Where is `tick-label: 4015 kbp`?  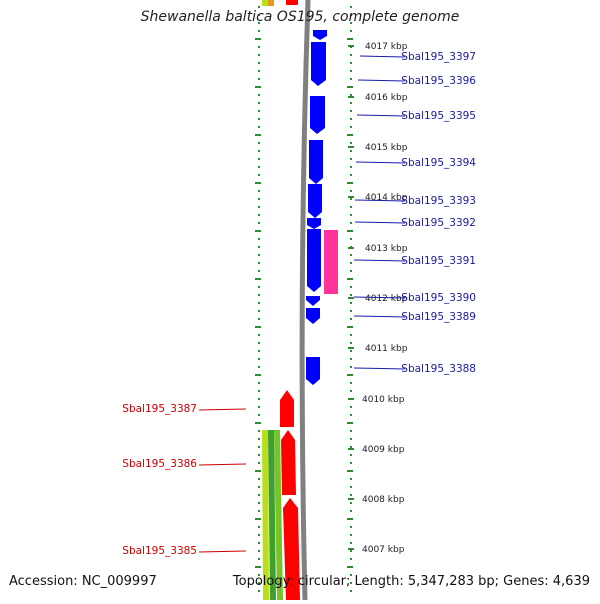 tick-label: 4015 kbp is located at coordinates (386, 148).